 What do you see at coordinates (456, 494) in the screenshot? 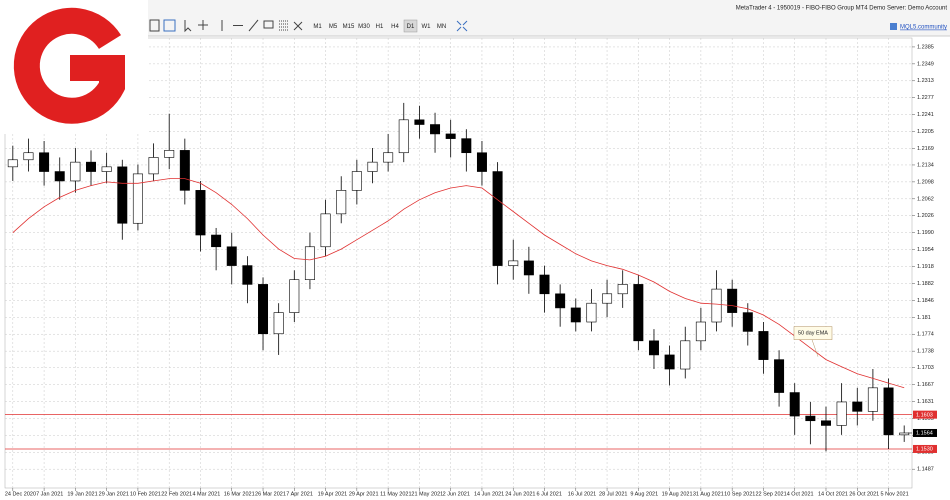
I see `x-tick-label: 2 Jun 2021` at bounding box center [456, 494].